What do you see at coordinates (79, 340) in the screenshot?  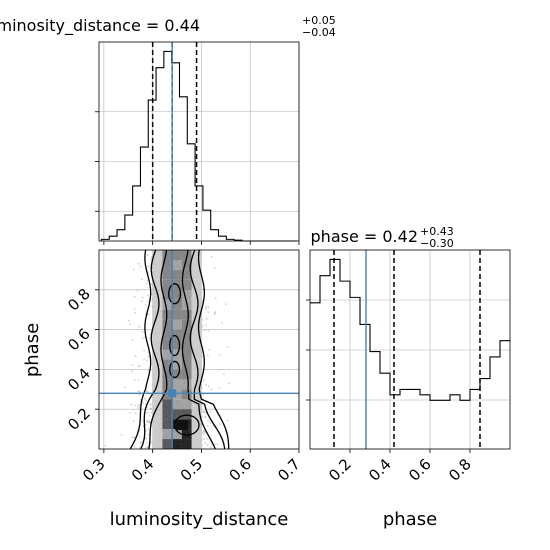 I see `phase-y-tick-label: 0.6` at bounding box center [79, 340].